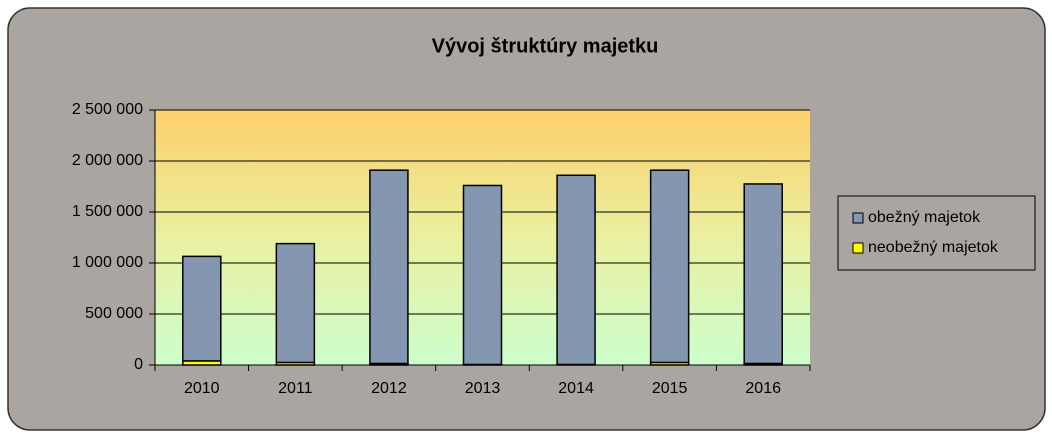  Describe the element at coordinates (545, 46) in the screenshot. I see `chart-title: Vývoj štruktúry majetku` at that location.